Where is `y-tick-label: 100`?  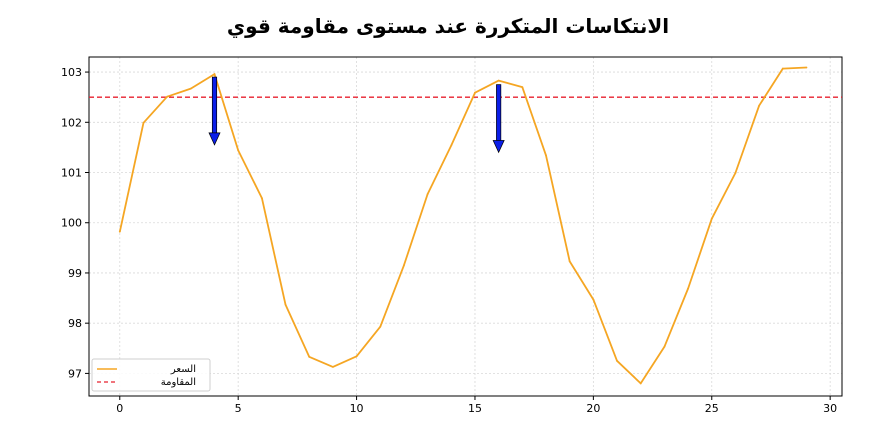
y-tick-label: 100 is located at coordinates (71, 223).